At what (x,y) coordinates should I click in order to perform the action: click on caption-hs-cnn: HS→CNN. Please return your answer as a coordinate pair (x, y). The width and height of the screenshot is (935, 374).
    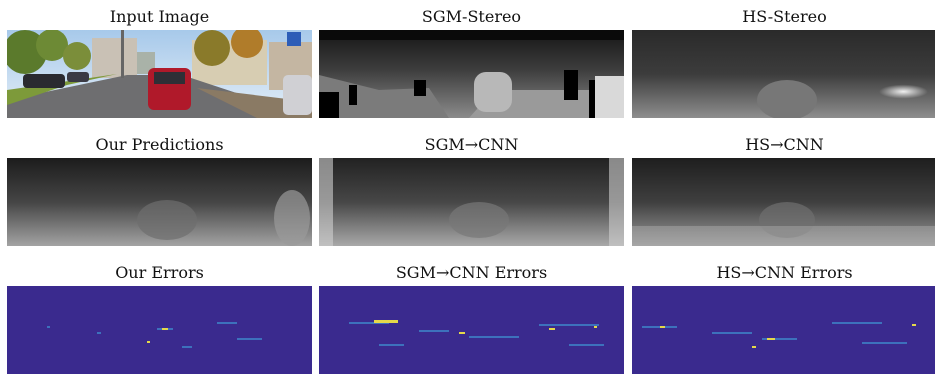
    Looking at the image, I should click on (784, 144).